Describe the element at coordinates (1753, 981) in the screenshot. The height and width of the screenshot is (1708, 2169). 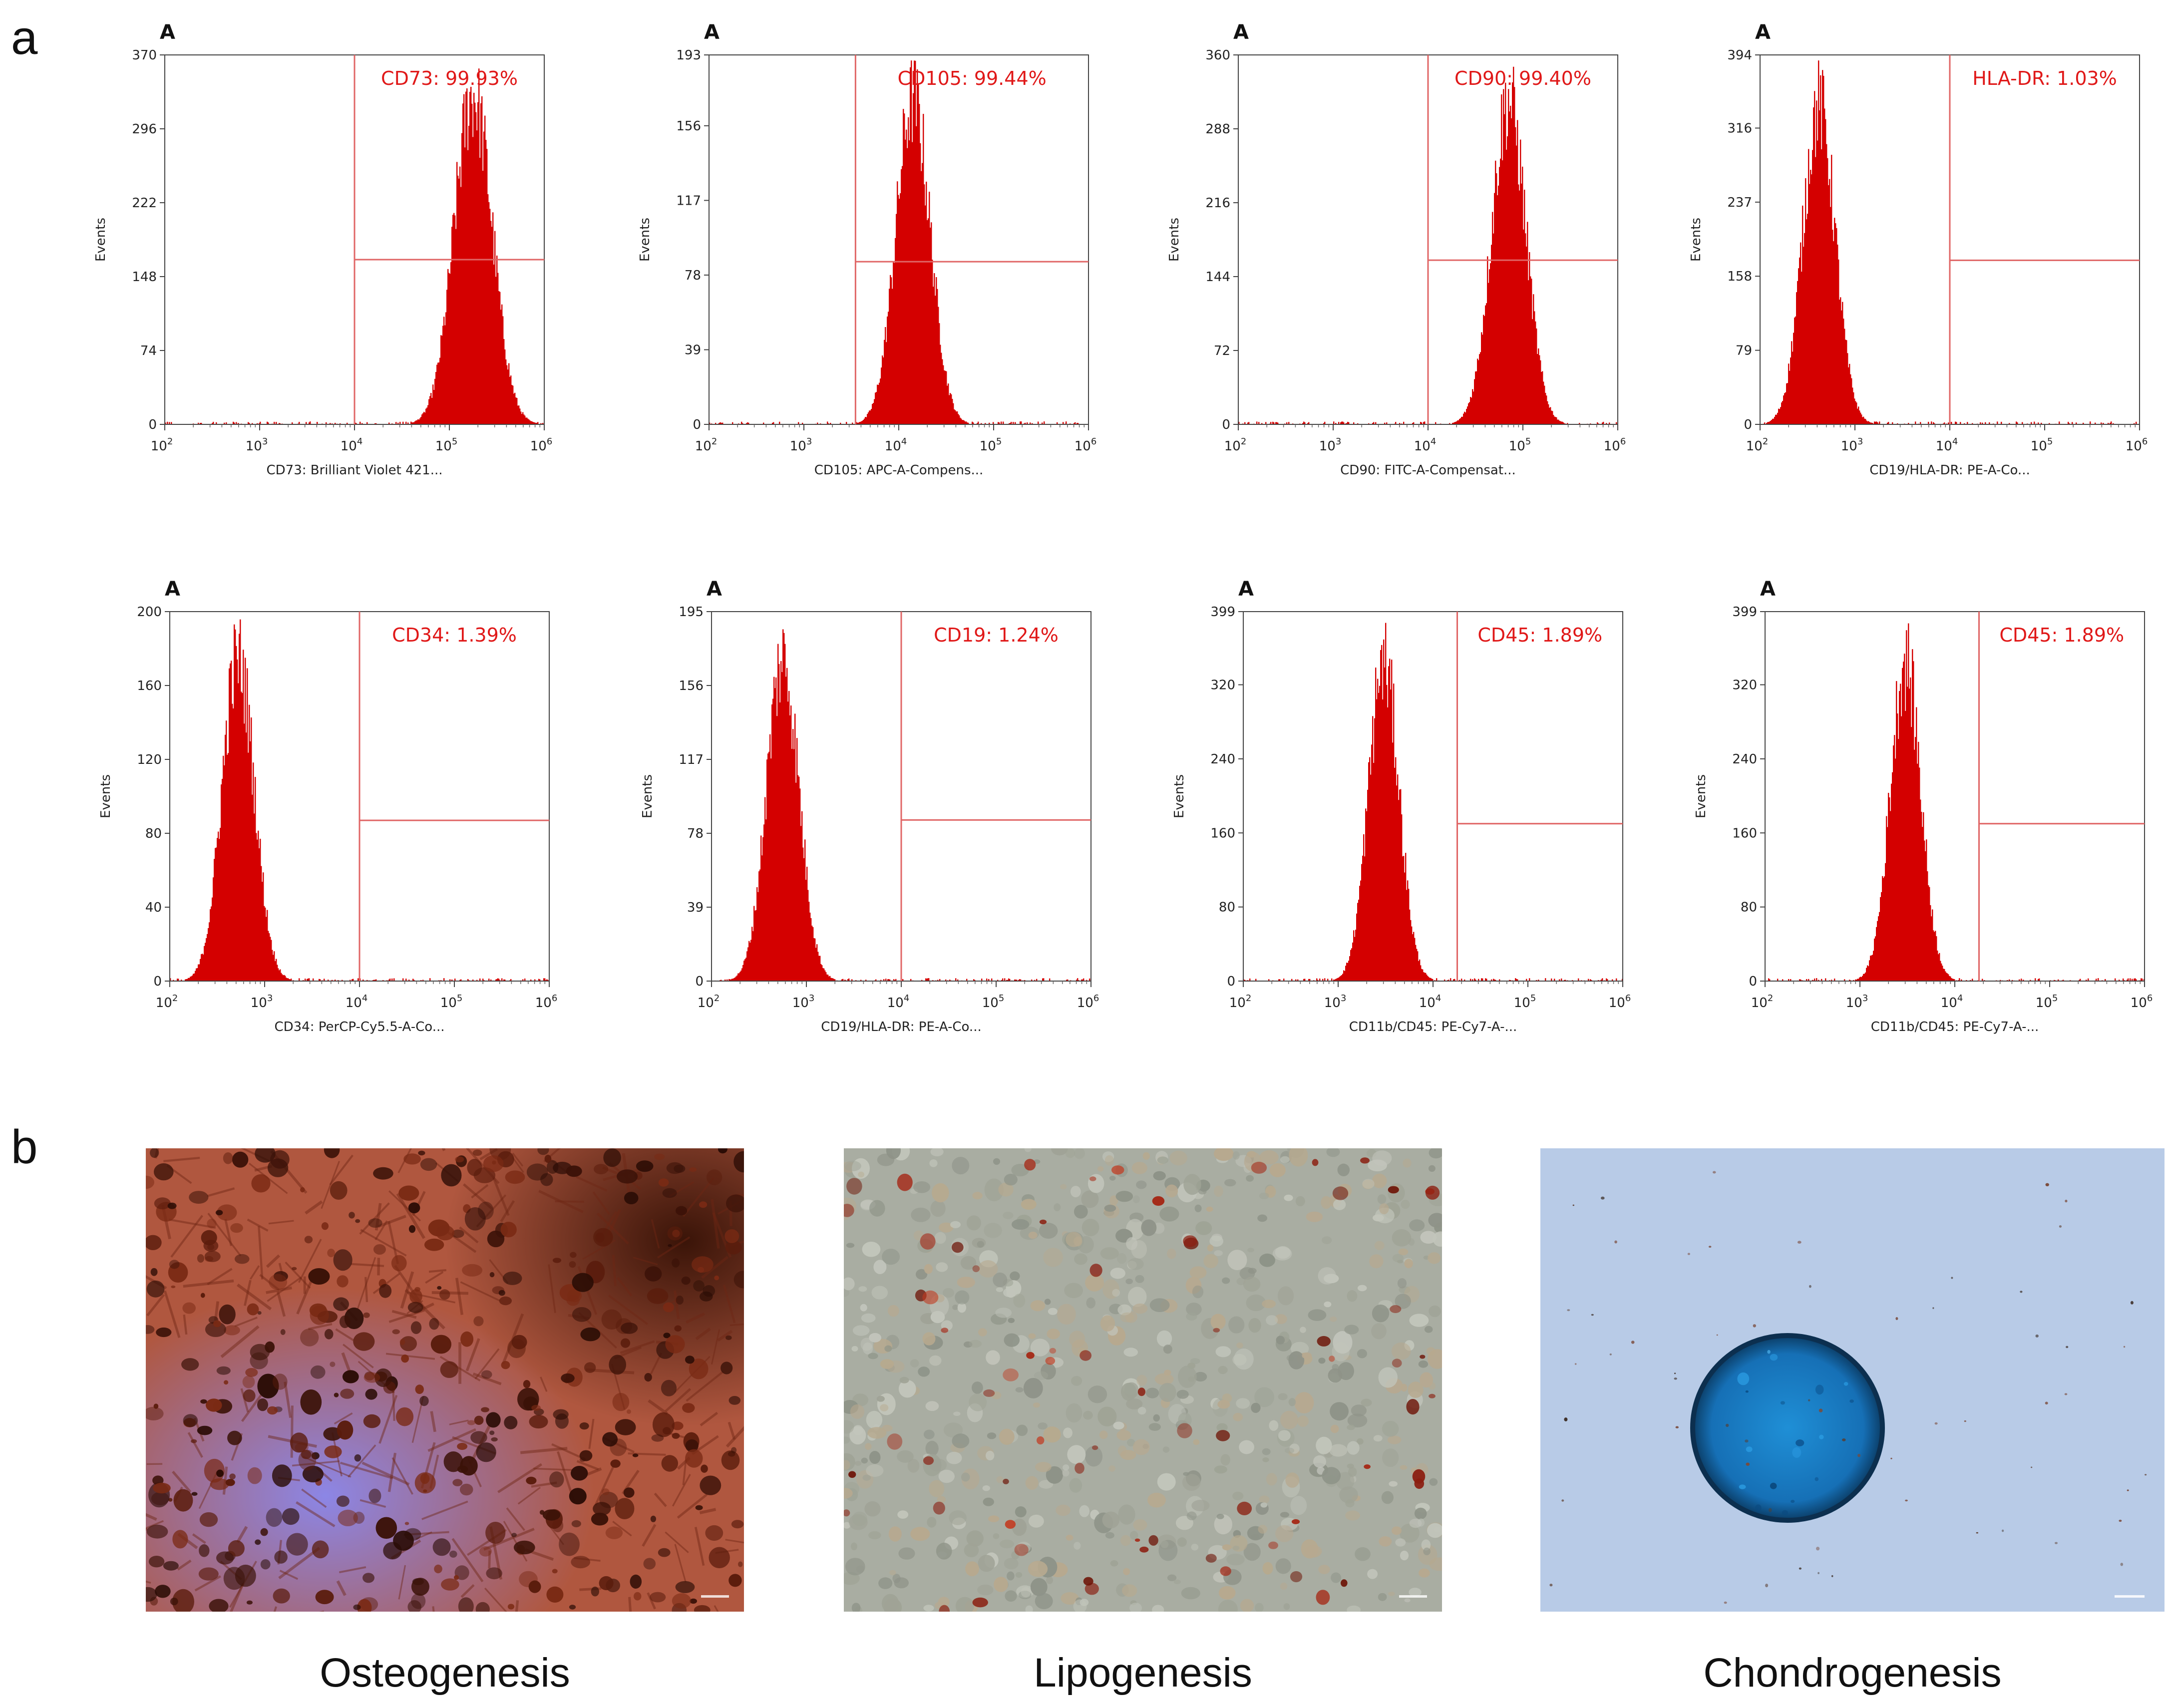
I see `y-tick-label: 0` at that location.